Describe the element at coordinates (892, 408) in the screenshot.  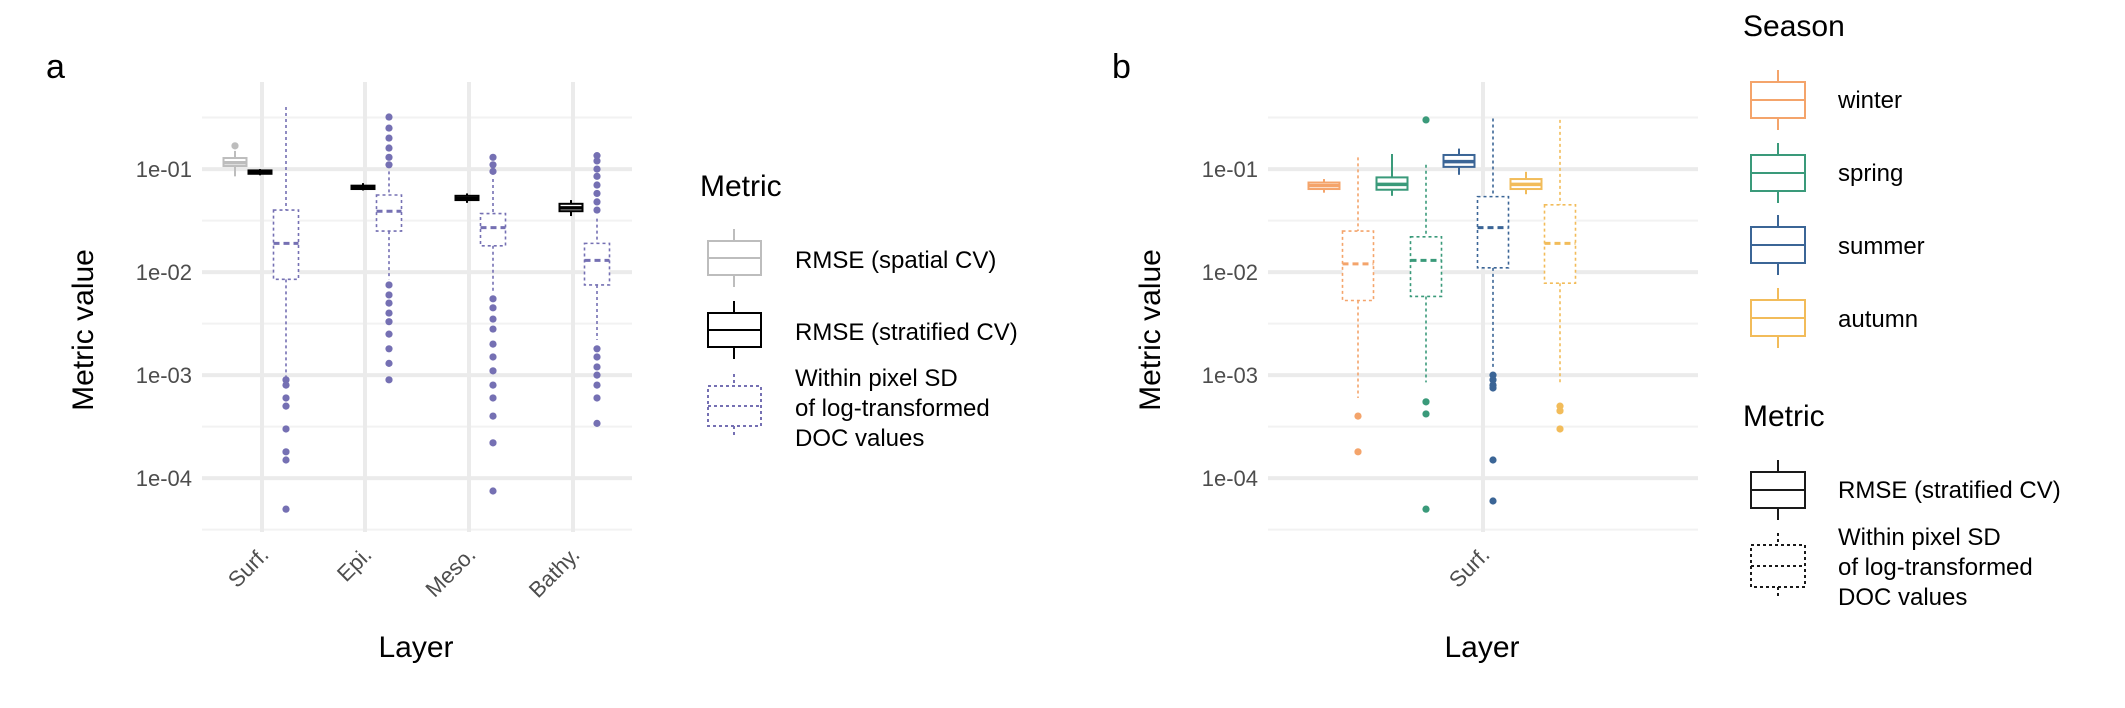
I see `legend-a-label-sd-2: of log-transformed` at that location.